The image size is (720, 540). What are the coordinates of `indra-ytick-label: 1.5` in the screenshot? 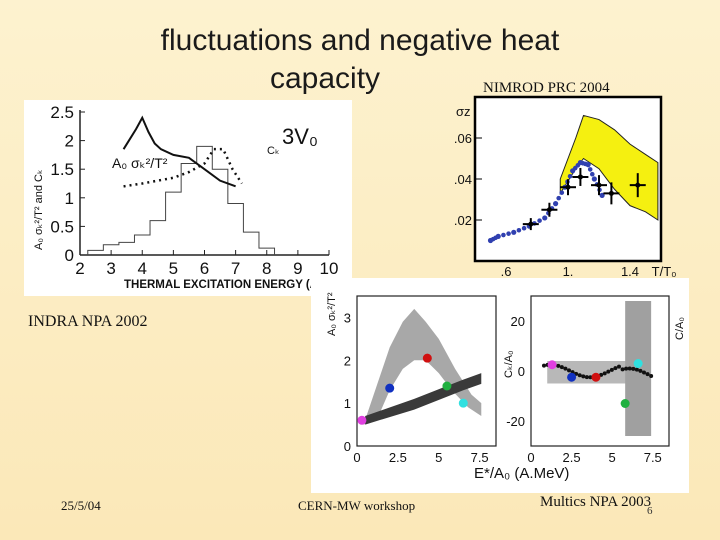 It's located at (62, 169).